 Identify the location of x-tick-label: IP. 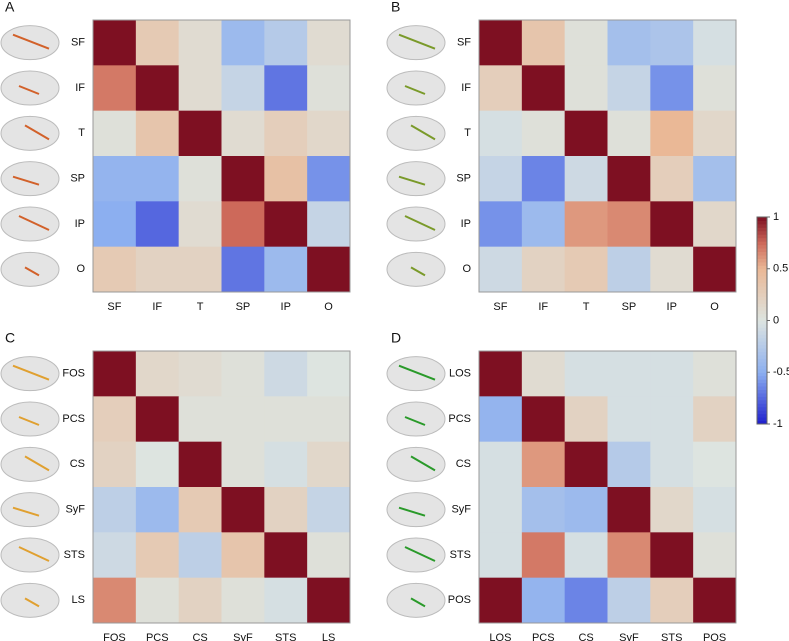
(286, 307).